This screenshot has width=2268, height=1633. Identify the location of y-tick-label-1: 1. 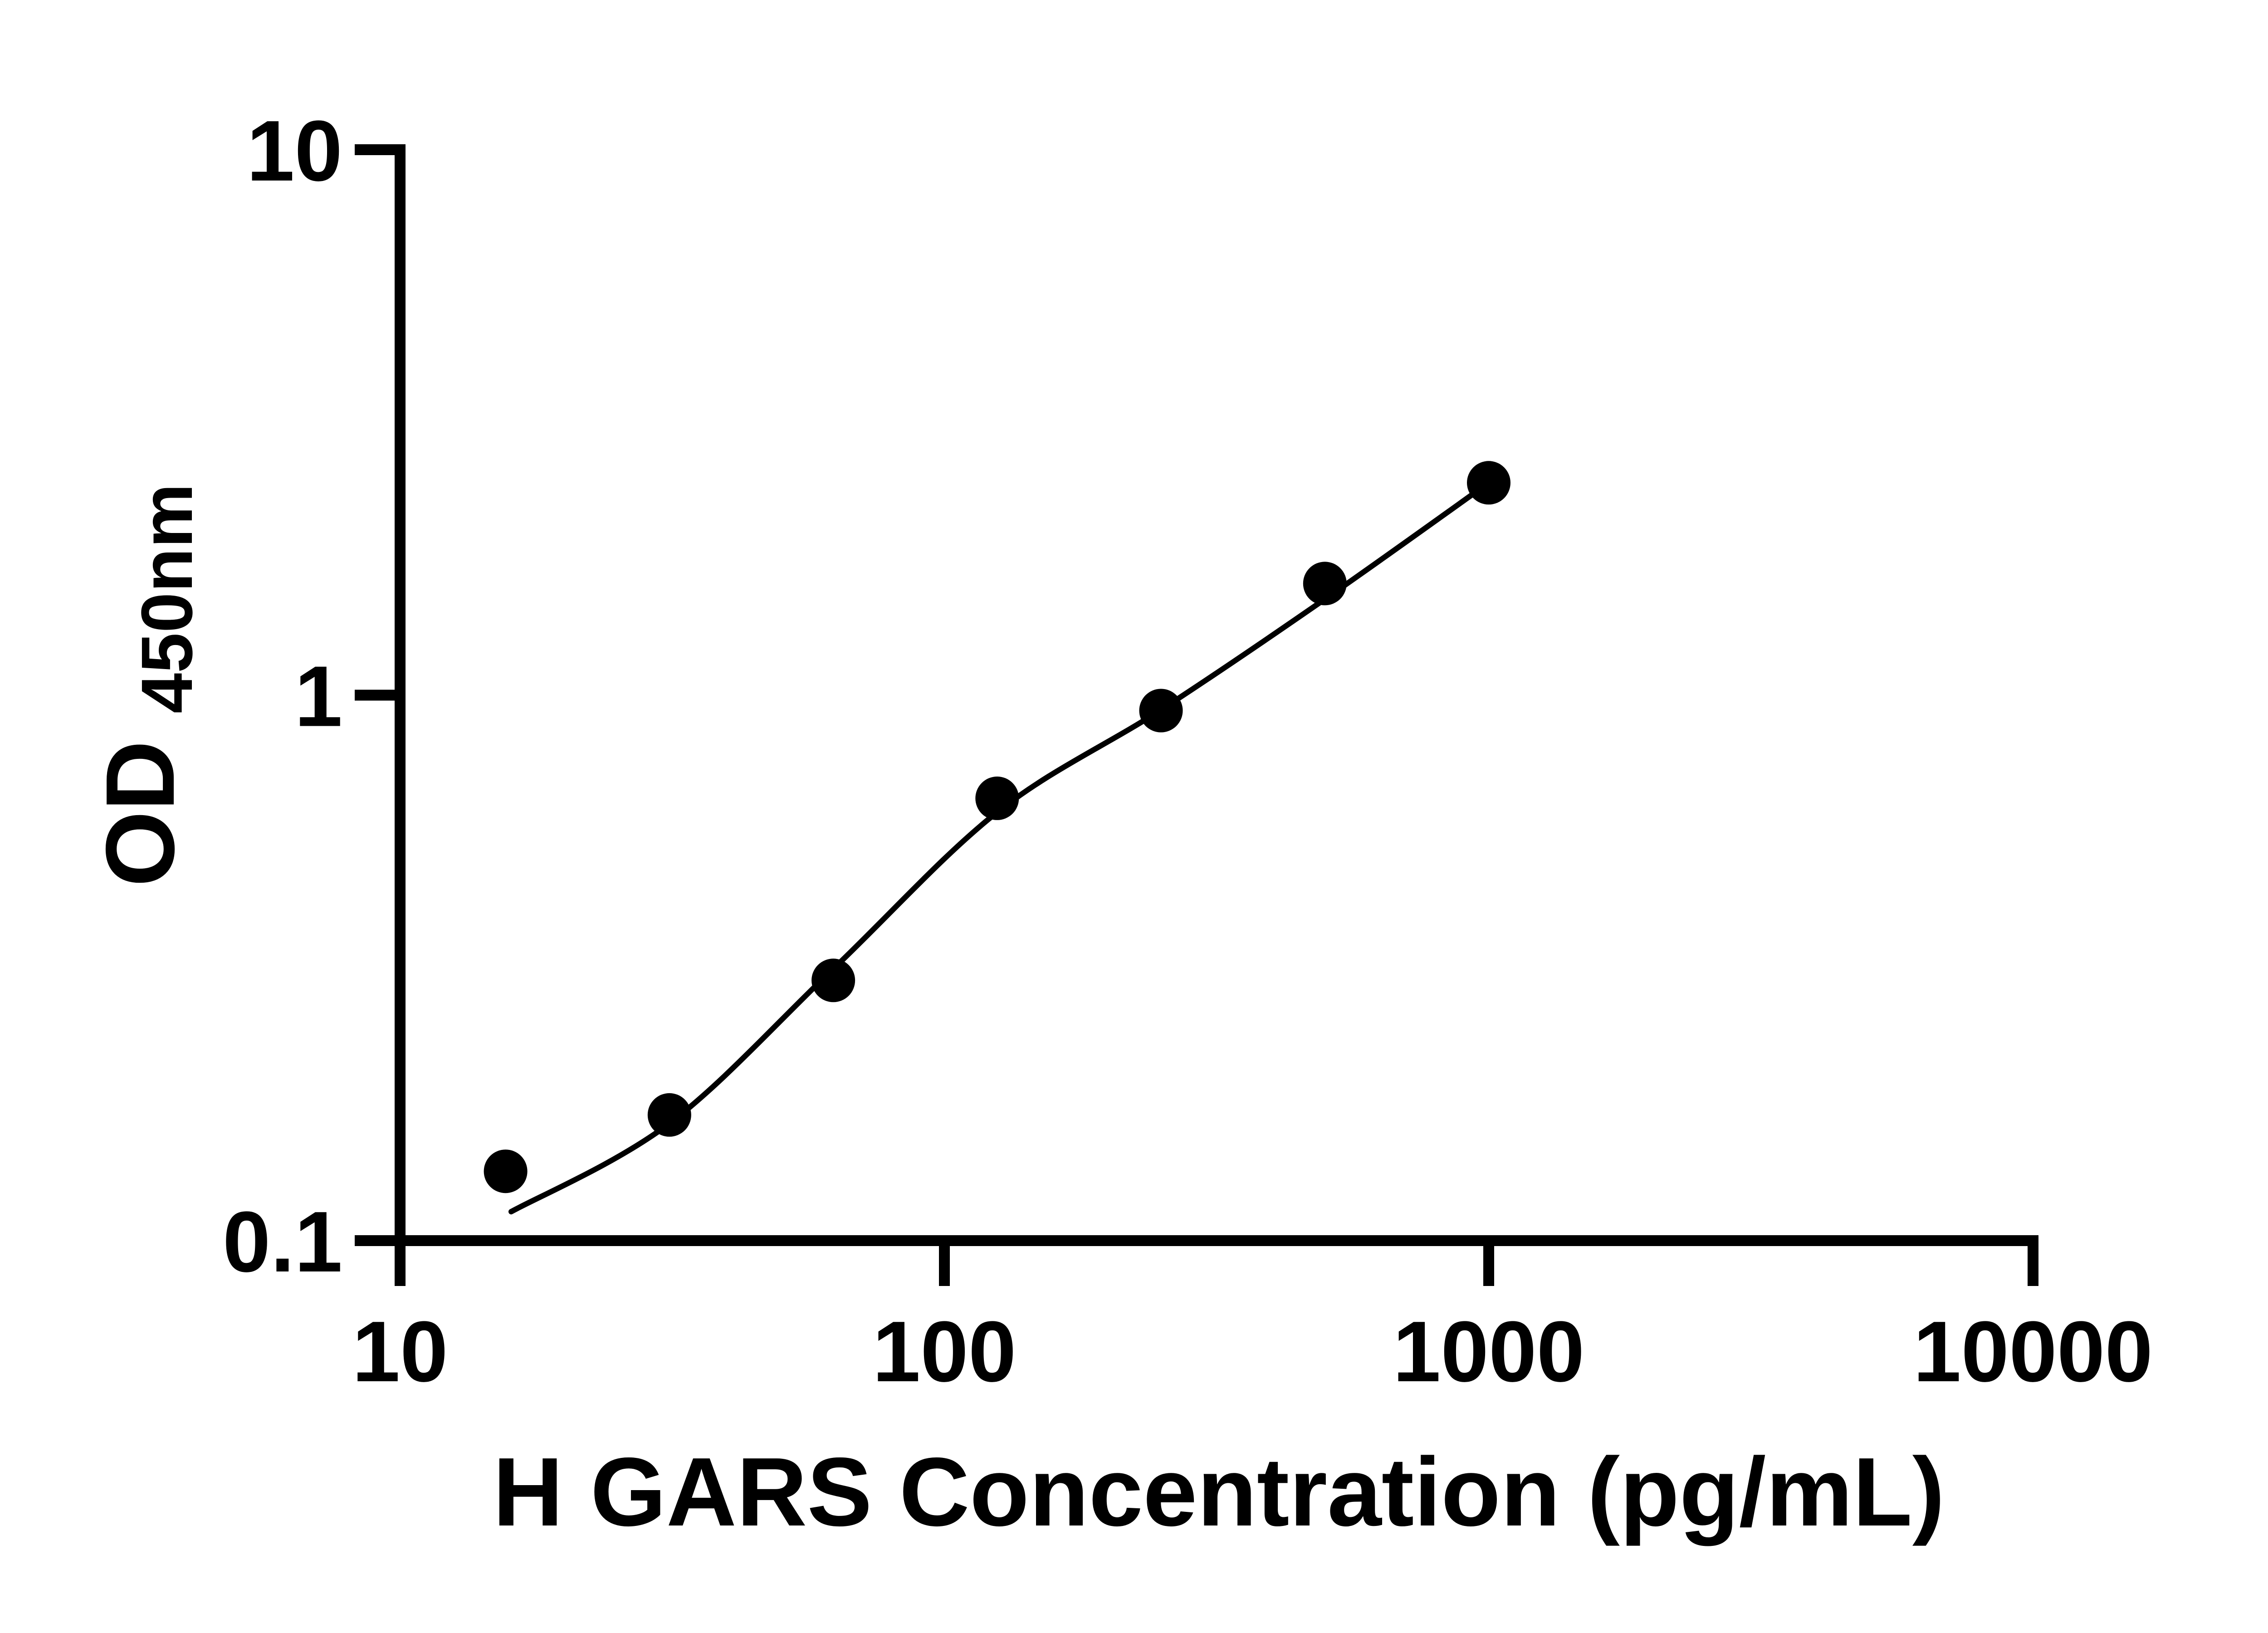
(318, 697).